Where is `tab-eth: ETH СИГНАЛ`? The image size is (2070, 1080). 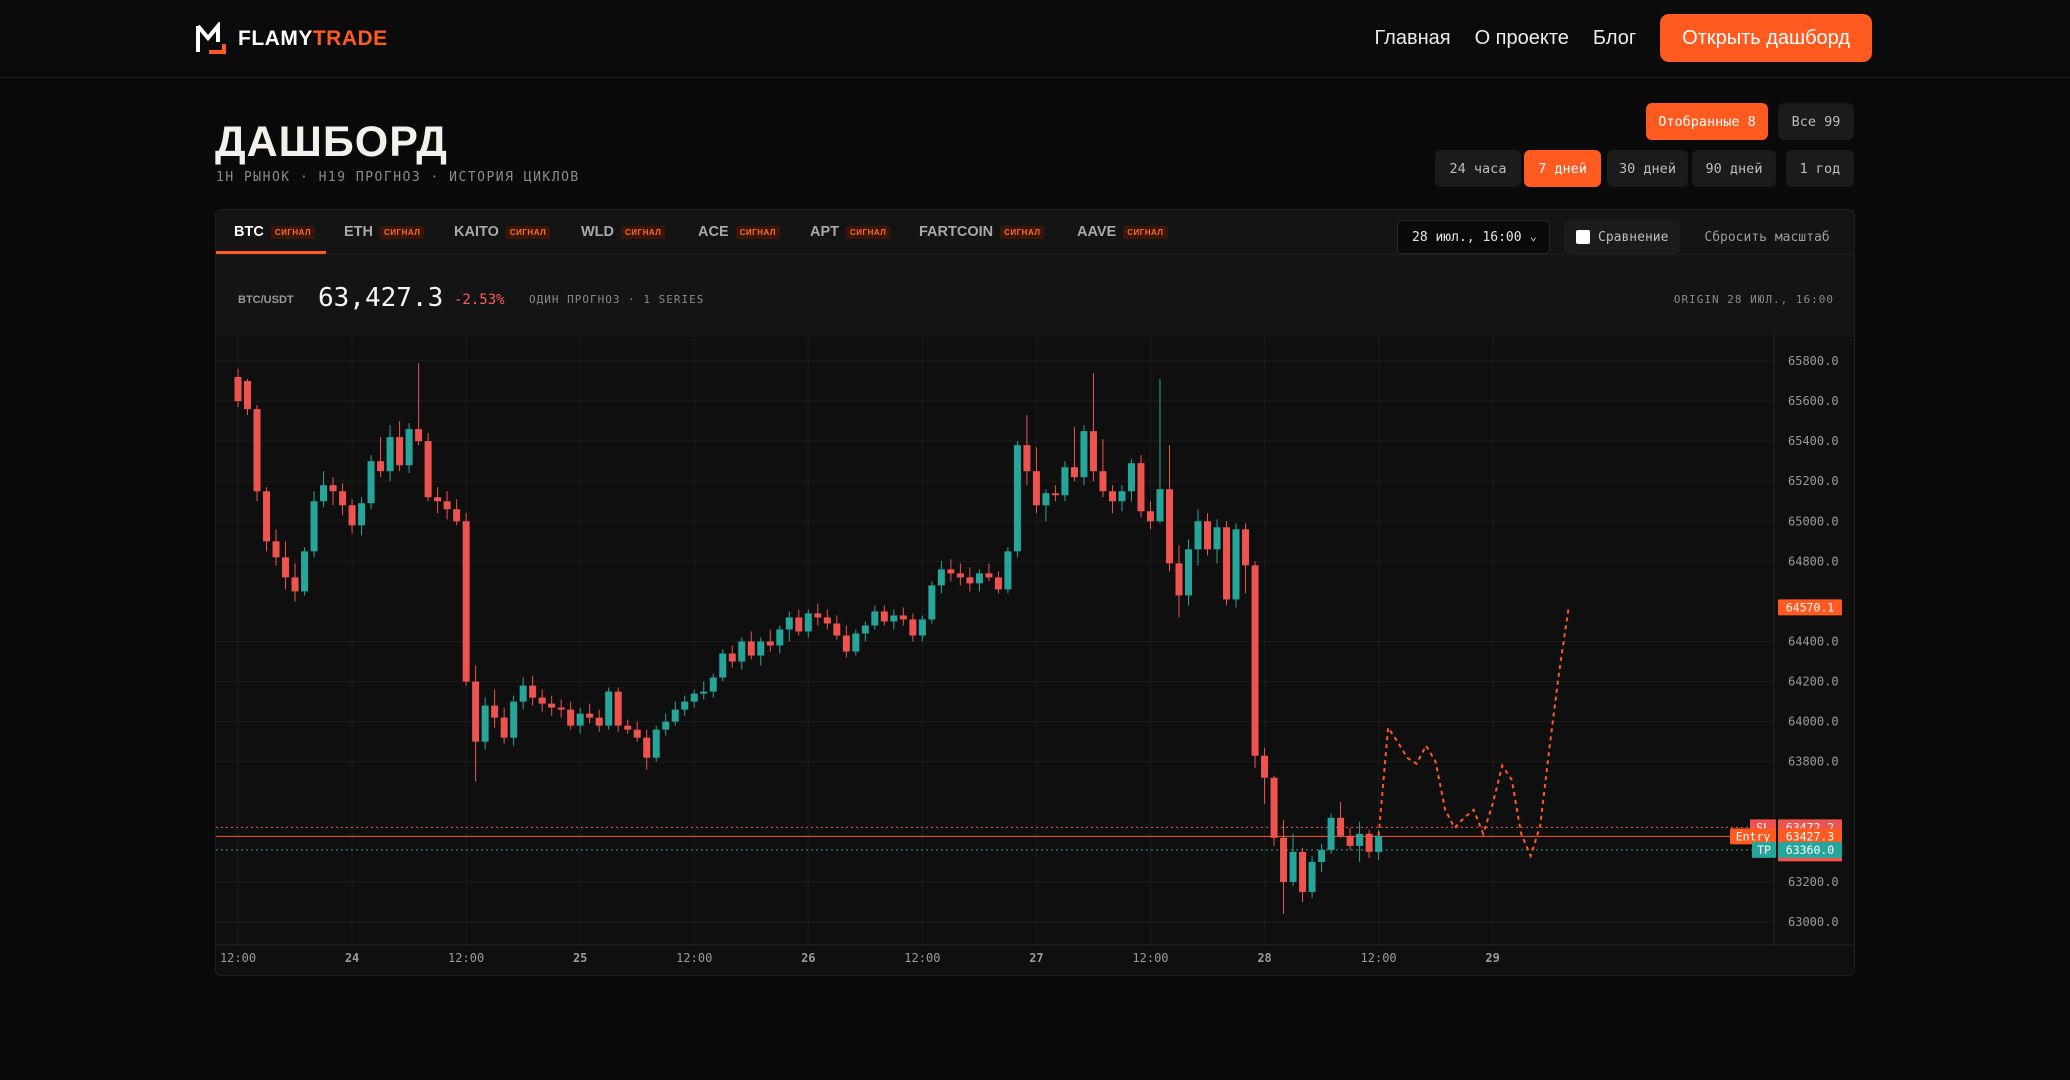 tab-eth: ETH СИГНАЛ is located at coordinates (384, 232).